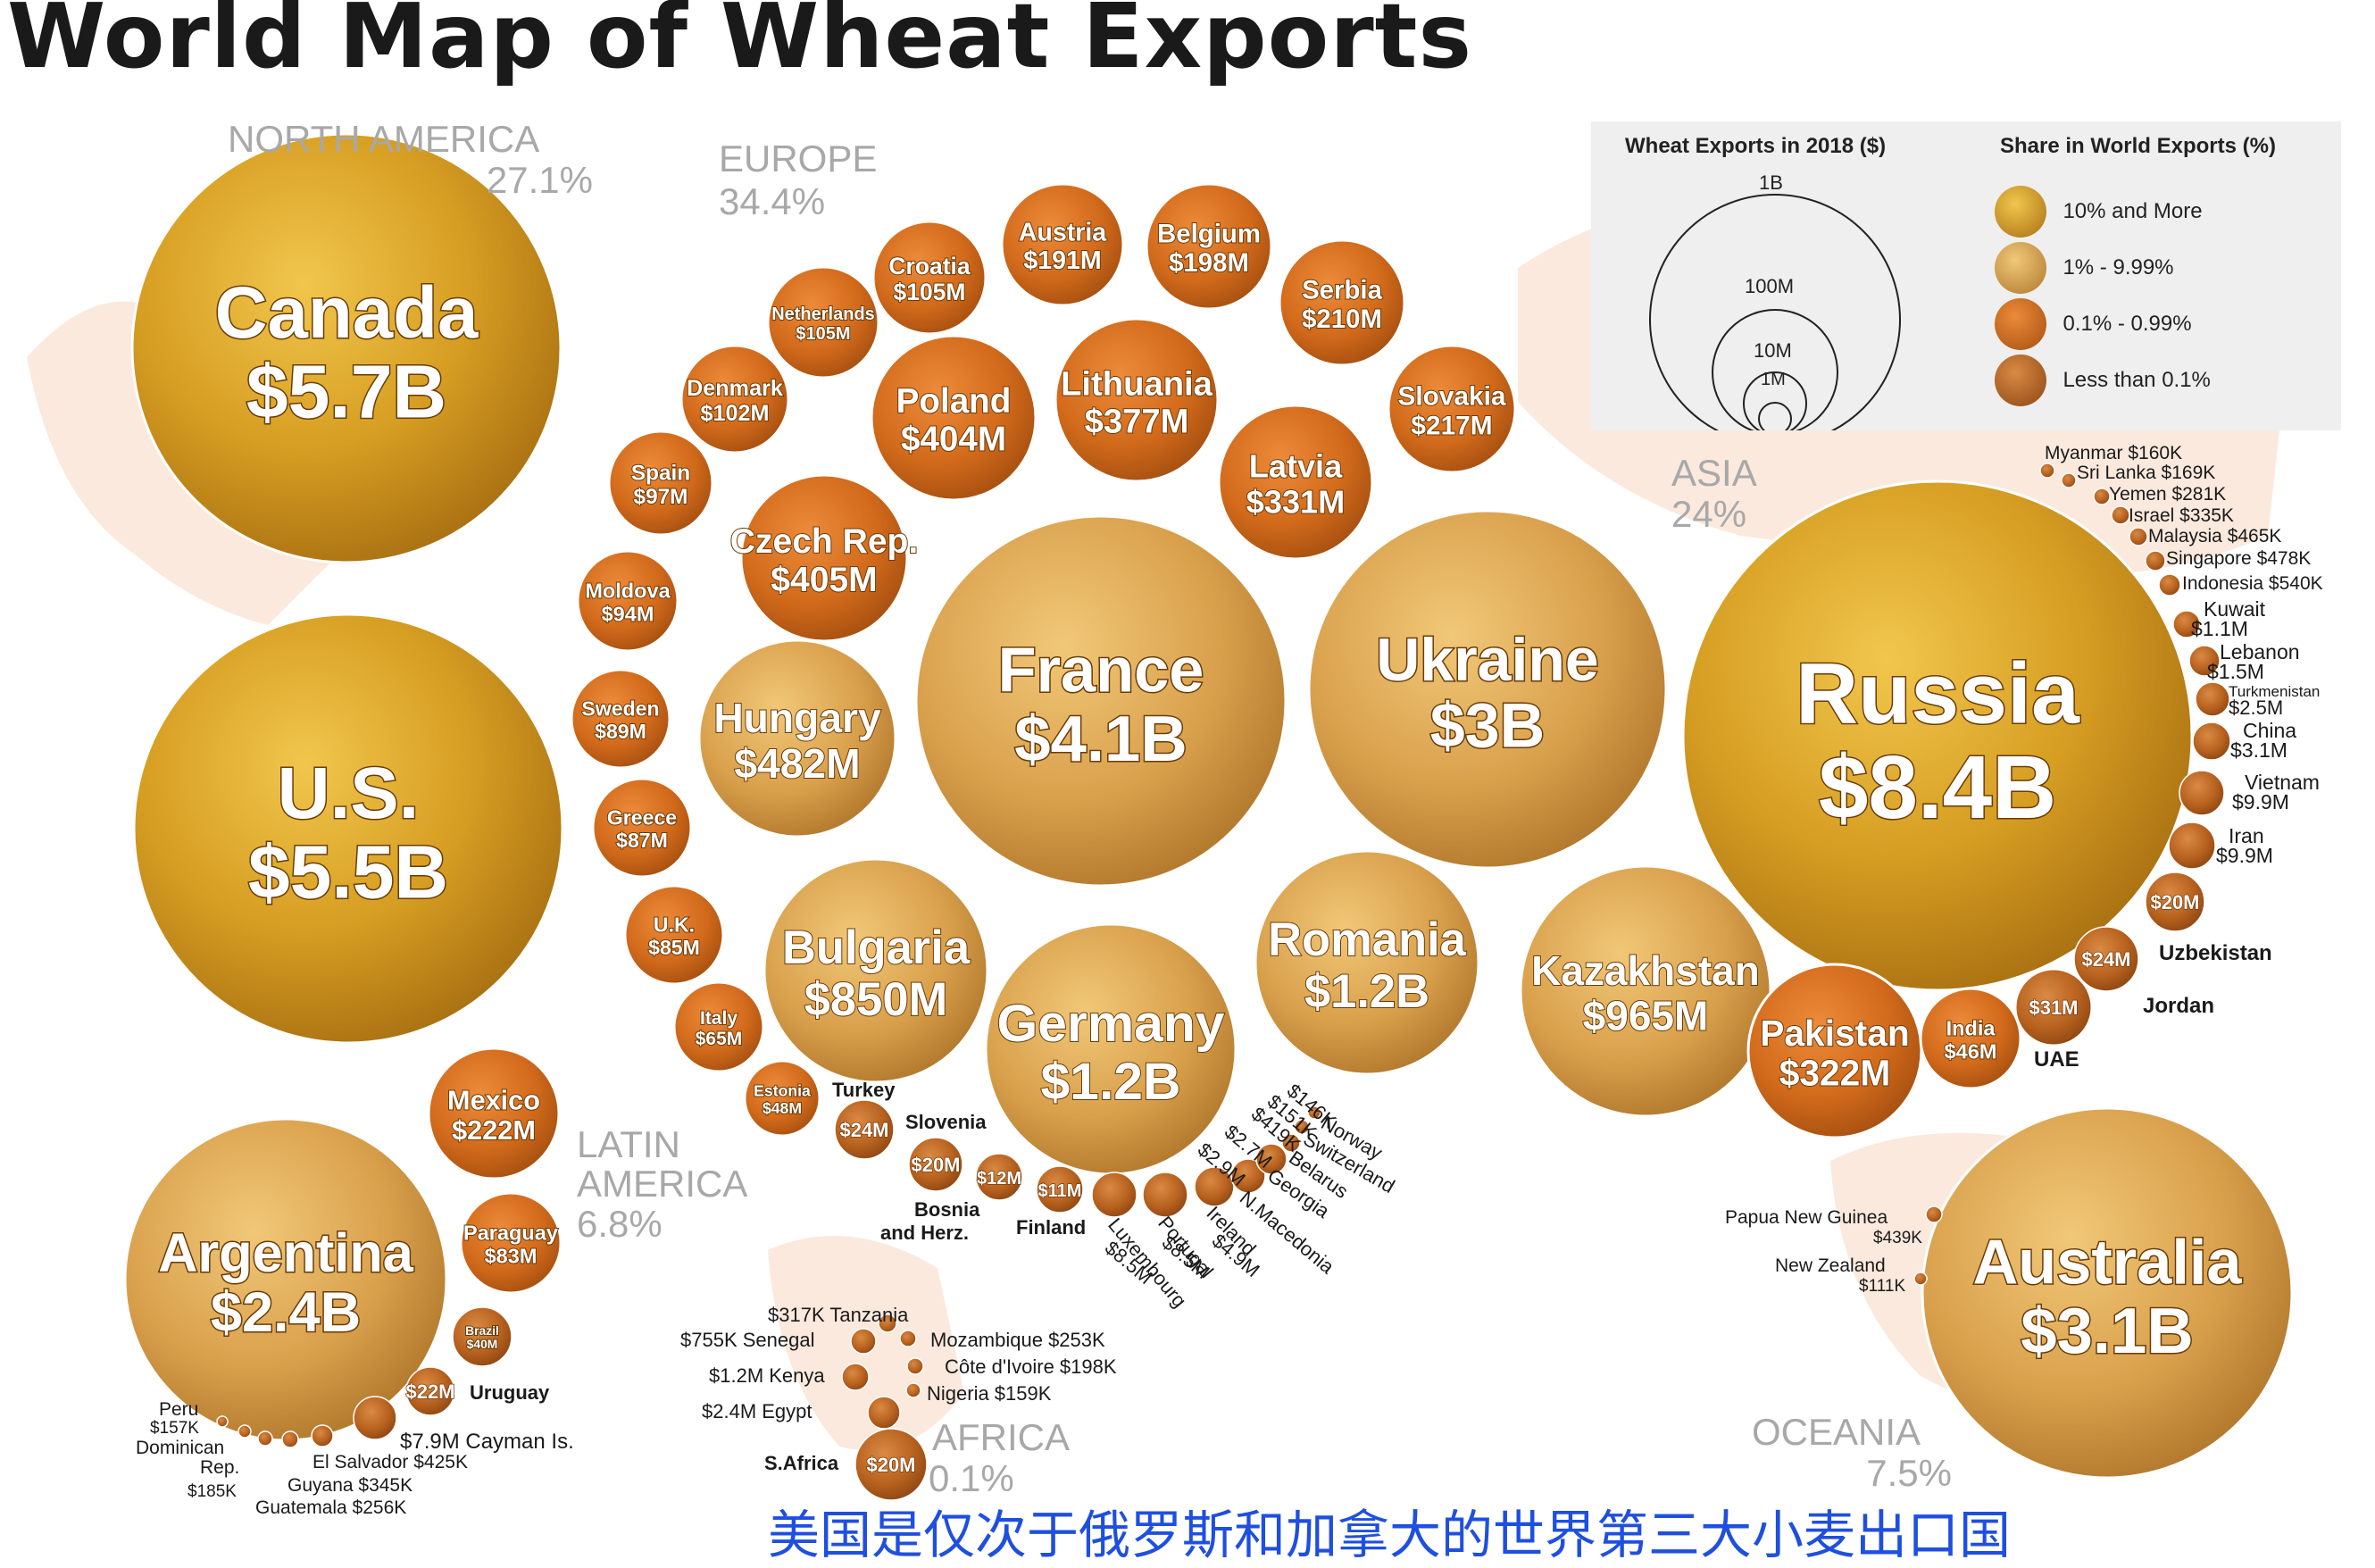 The width and height of the screenshot is (2375, 1568). Describe the element at coordinates (346, 348) in the screenshot. I see `bubble-canada` at that location.